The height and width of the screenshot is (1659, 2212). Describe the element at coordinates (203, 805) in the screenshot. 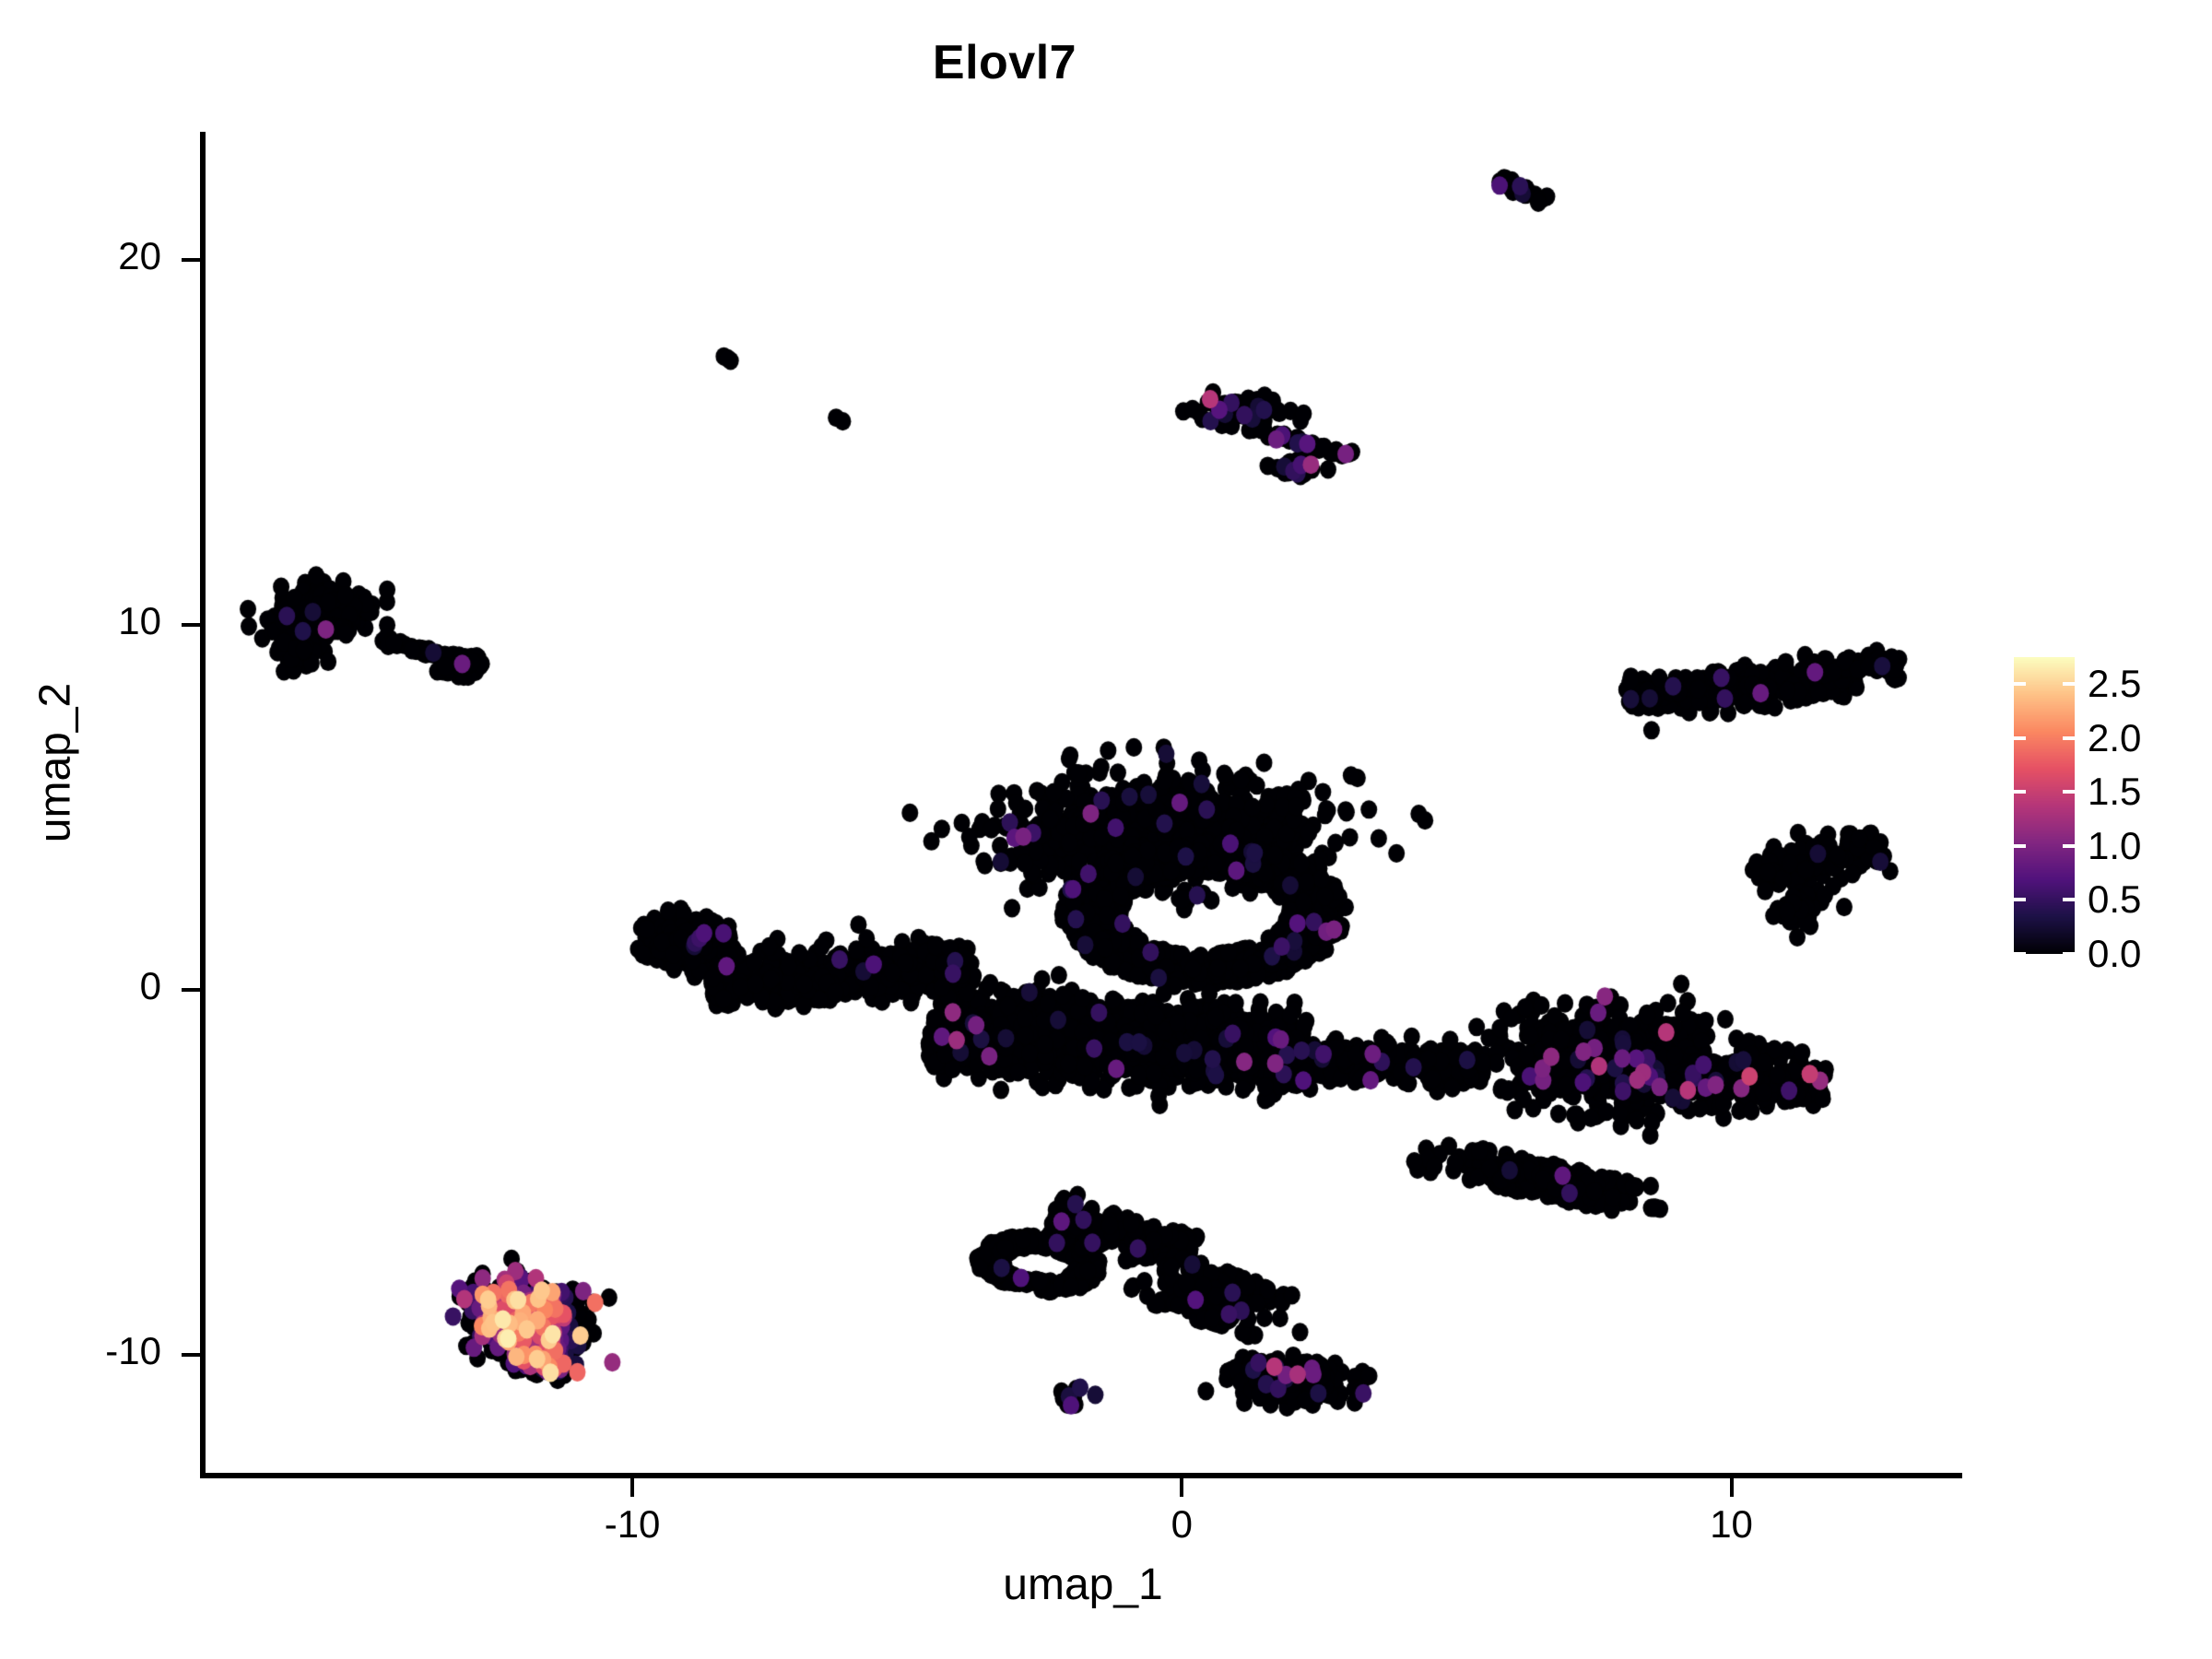

I see `y-axis-line` at that location.